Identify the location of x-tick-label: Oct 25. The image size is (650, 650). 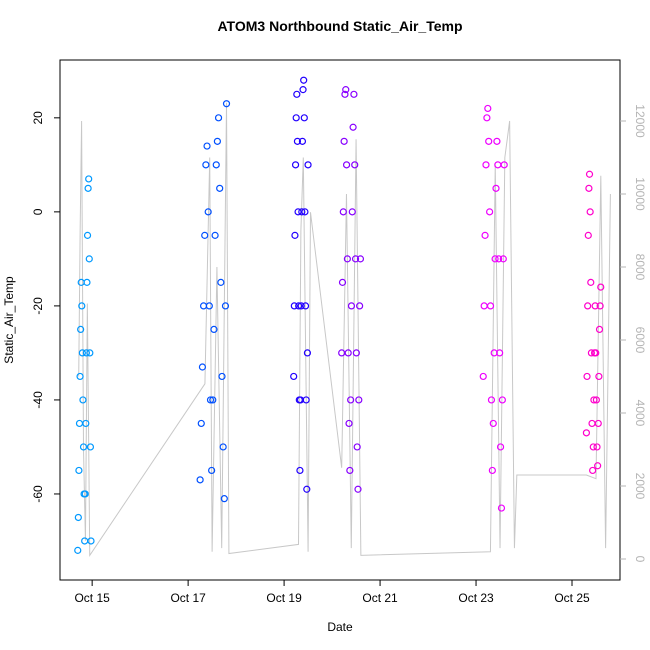
(572, 598).